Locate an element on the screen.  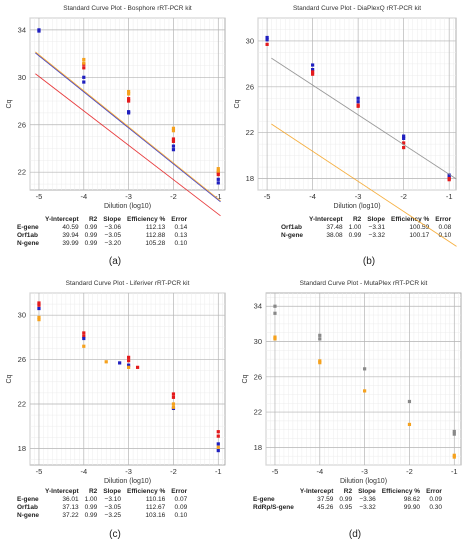
stats-row: Orf1ab 37.48 1.00 −3.31 100.59 0.08 is located at coordinates (366, 228).